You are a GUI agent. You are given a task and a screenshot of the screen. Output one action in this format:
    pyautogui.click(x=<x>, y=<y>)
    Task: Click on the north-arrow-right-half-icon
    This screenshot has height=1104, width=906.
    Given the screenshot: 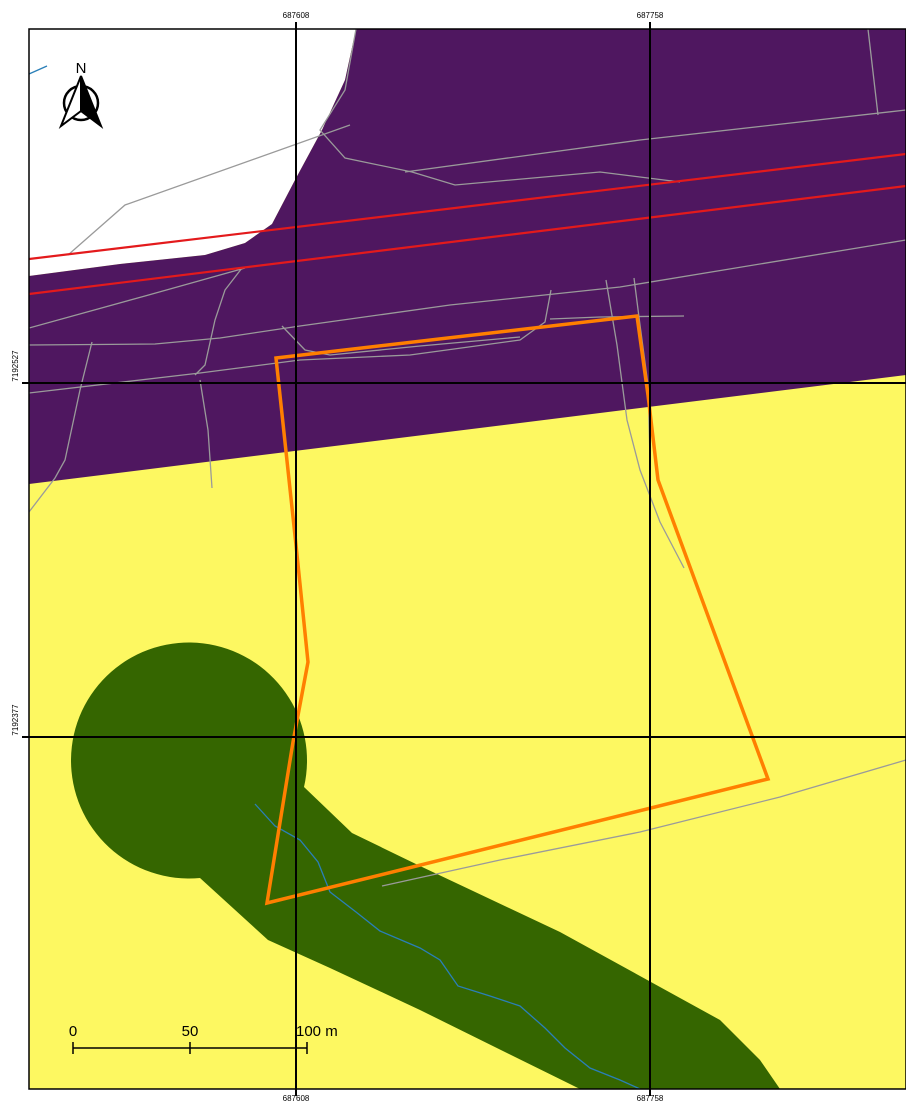 What is the action you would take?
    pyautogui.click(x=92, y=102)
    